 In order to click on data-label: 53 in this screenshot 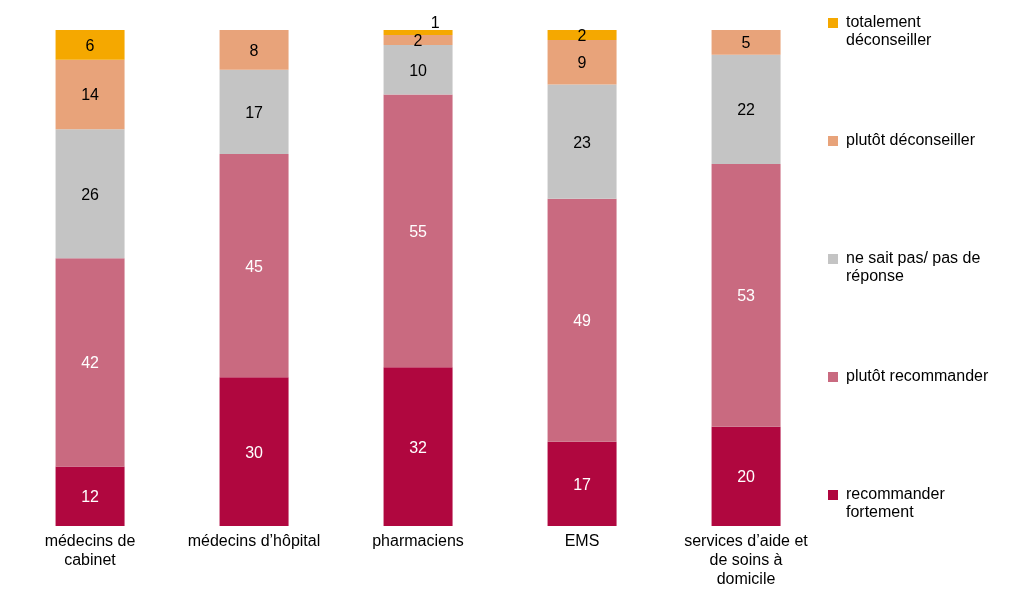, I will do `click(746, 296)`.